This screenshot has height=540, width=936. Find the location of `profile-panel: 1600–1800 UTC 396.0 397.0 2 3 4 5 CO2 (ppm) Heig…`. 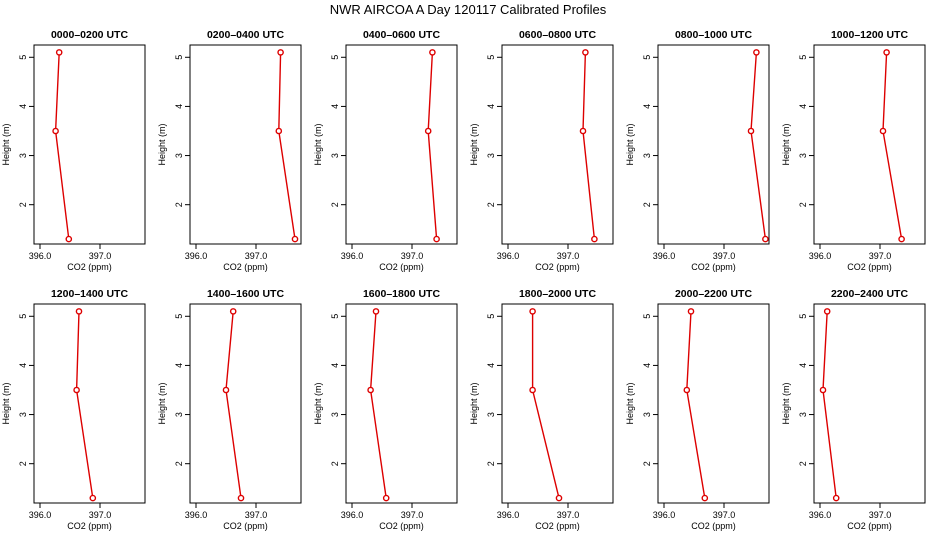

profile-panel: 1600–1800 UTC 396.0 397.0 2 3 4 5 CO2 (ppm) Heig… is located at coordinates (385, 409).